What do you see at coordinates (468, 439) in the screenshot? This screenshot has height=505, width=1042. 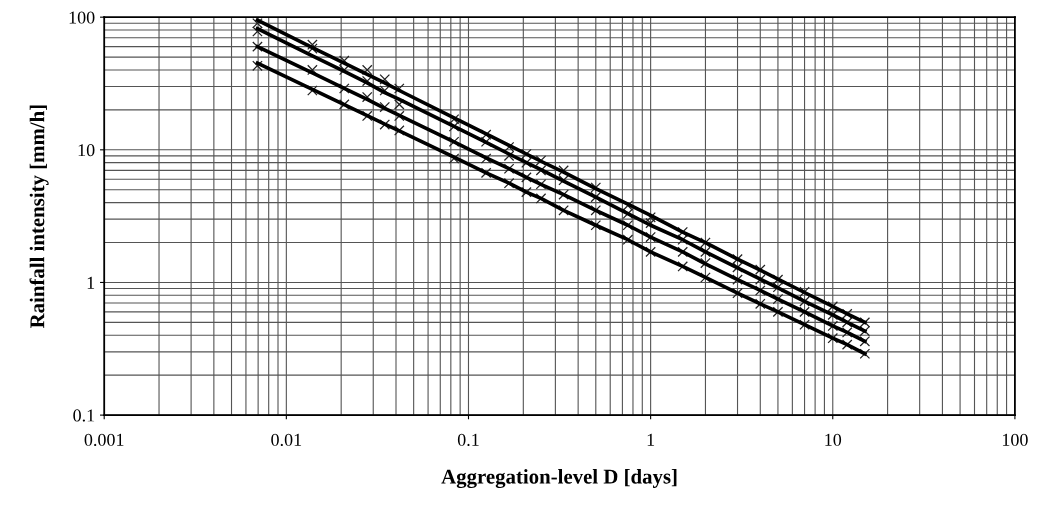 I see `x-tick-label: 0.1` at bounding box center [468, 439].